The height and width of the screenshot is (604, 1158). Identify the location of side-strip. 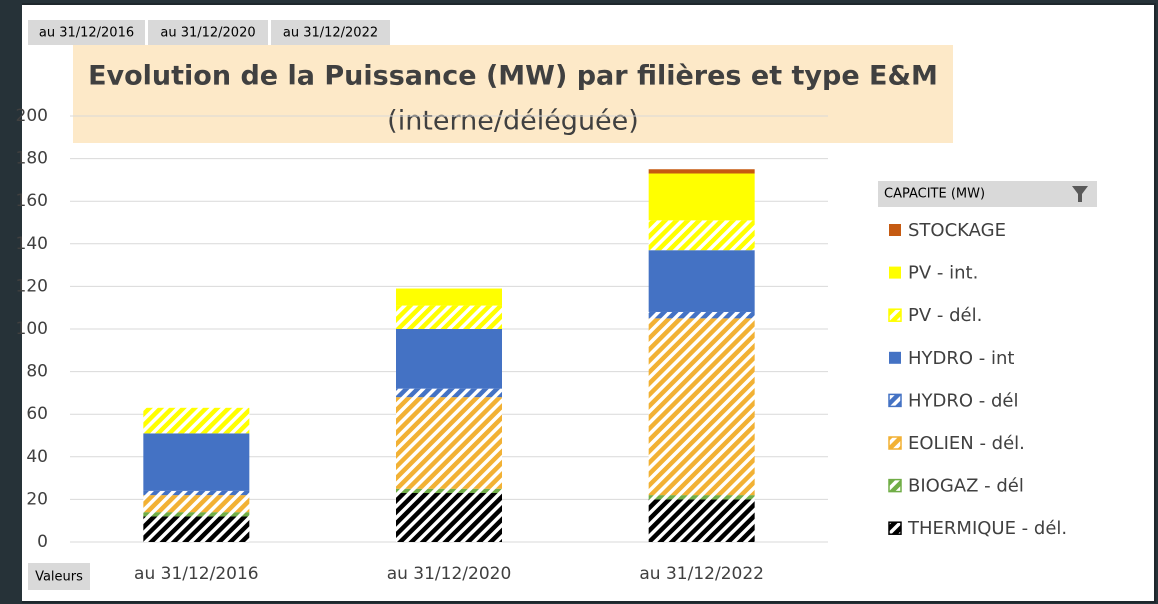
(11, 302).